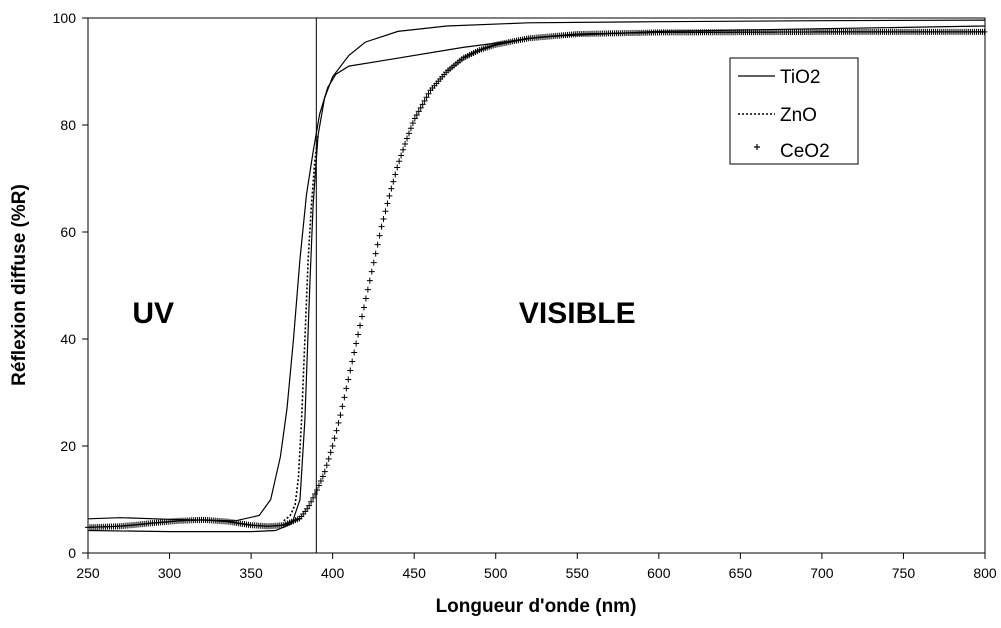  I want to click on y-tick-label: 40, so click(68, 339).